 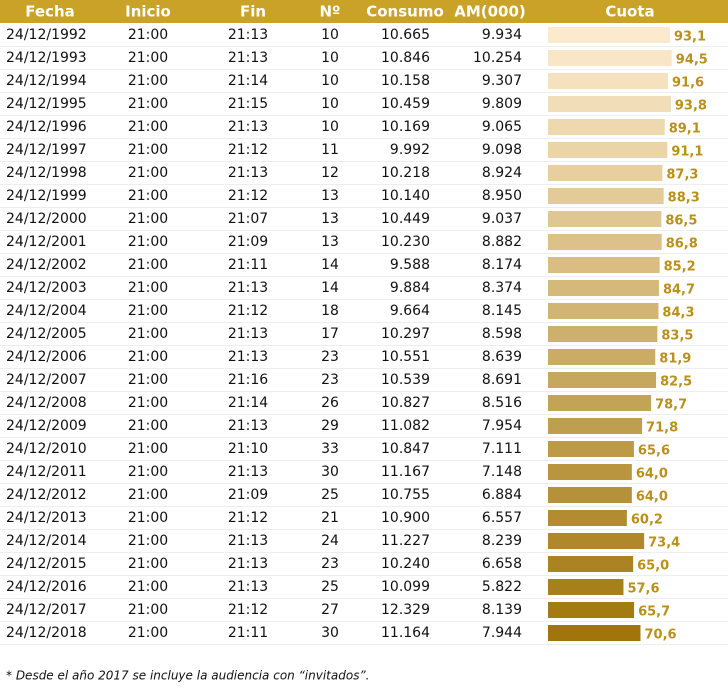 I want to click on cell: 6.557, so click(x=502, y=518).